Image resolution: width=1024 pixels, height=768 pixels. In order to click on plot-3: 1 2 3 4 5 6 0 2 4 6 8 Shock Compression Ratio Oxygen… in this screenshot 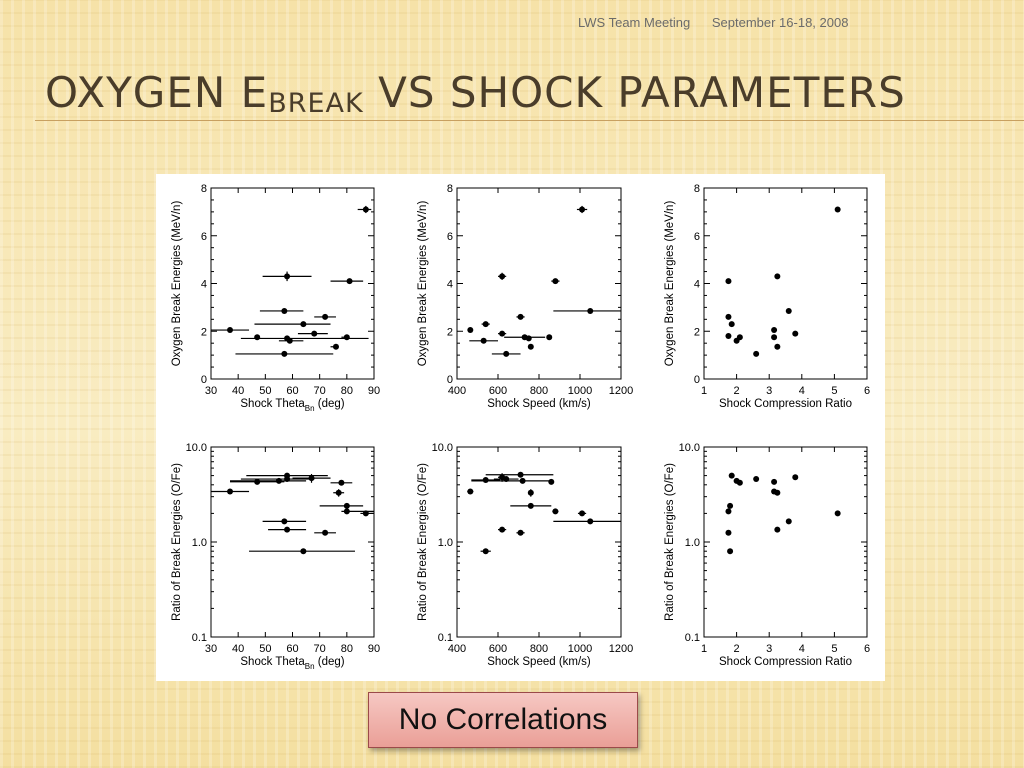, I will do `click(767, 296)`.